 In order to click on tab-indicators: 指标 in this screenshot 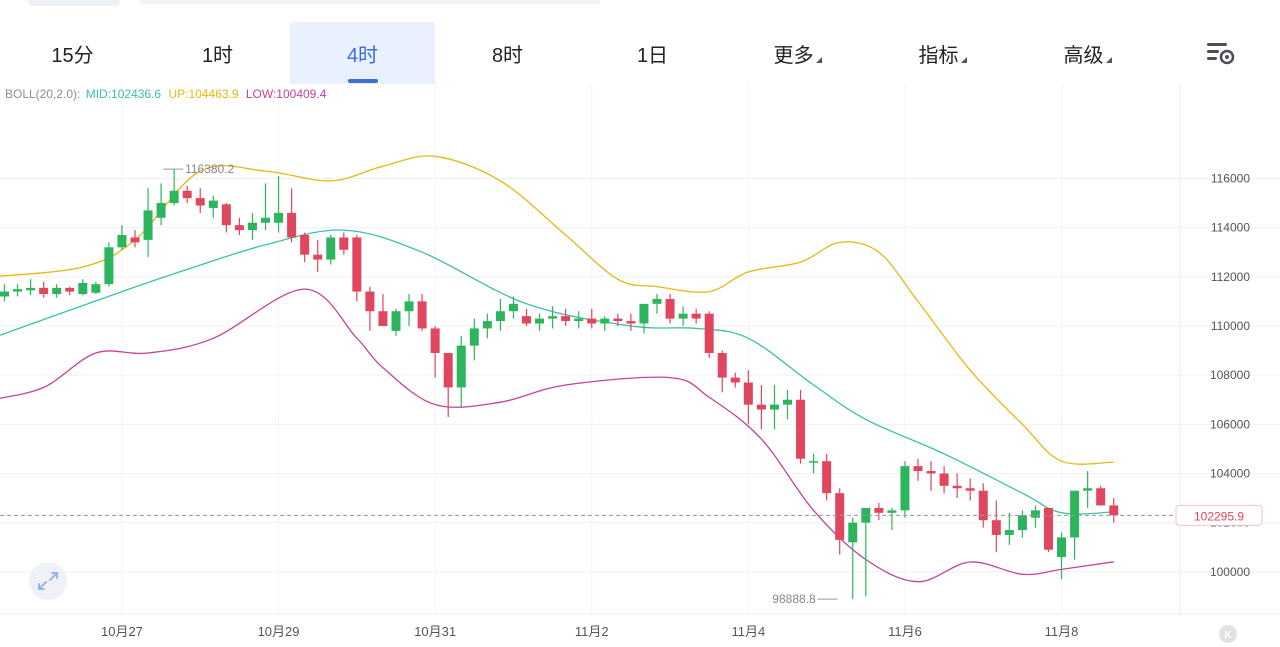, I will do `click(942, 53)`.